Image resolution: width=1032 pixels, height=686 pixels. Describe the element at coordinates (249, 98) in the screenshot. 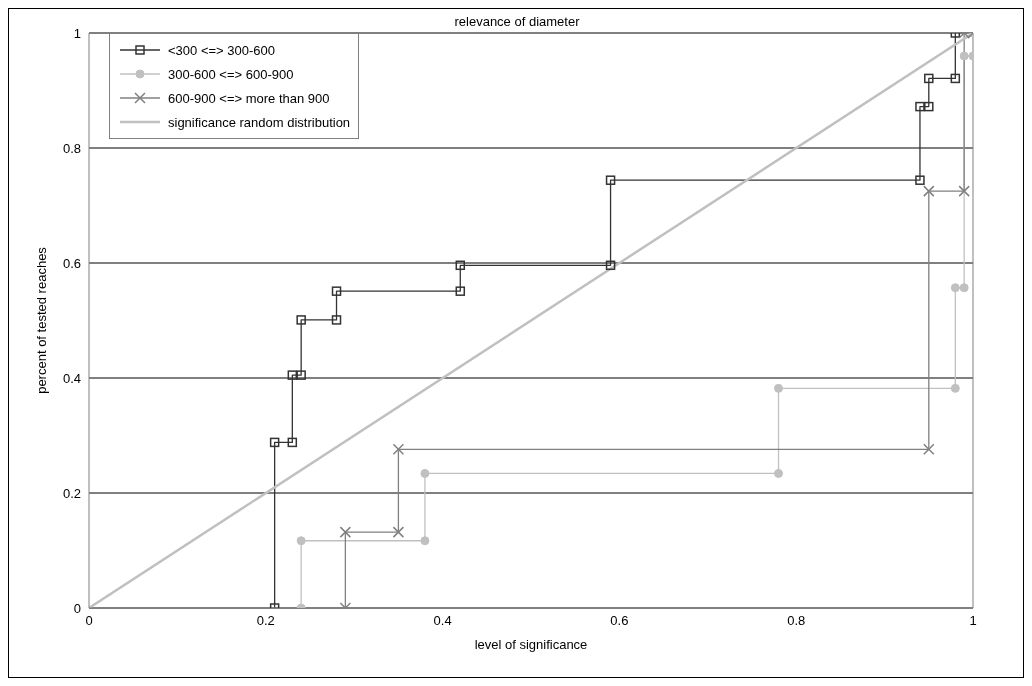

I see `legend-label: 600-900 <=> more than 900` at that location.